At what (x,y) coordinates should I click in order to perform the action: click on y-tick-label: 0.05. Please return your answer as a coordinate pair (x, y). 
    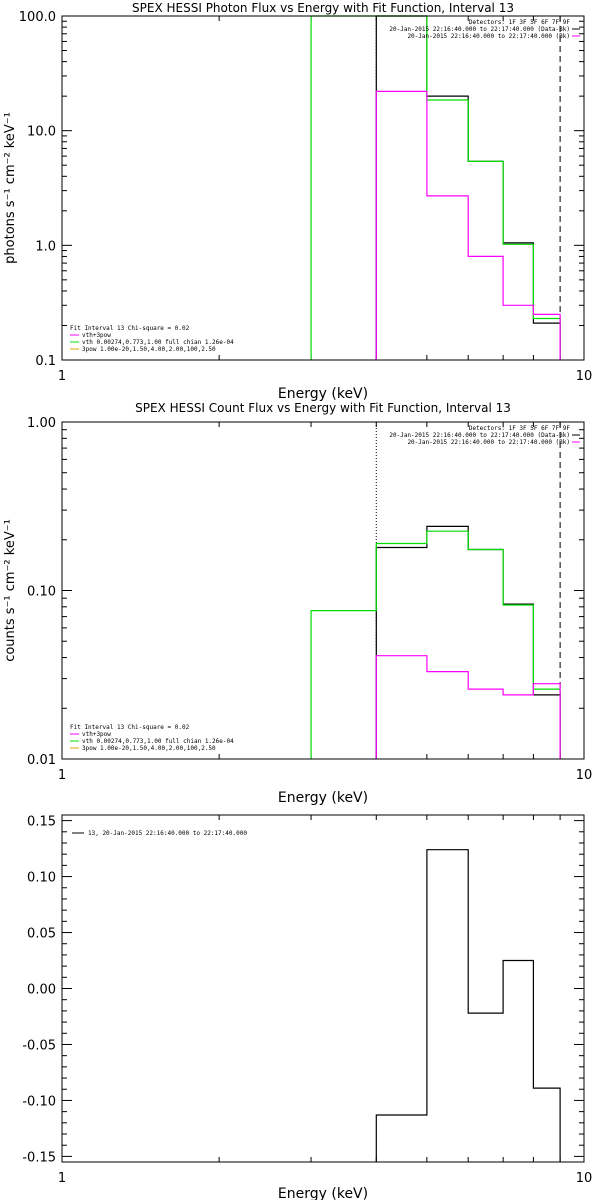
    Looking at the image, I should click on (41, 934).